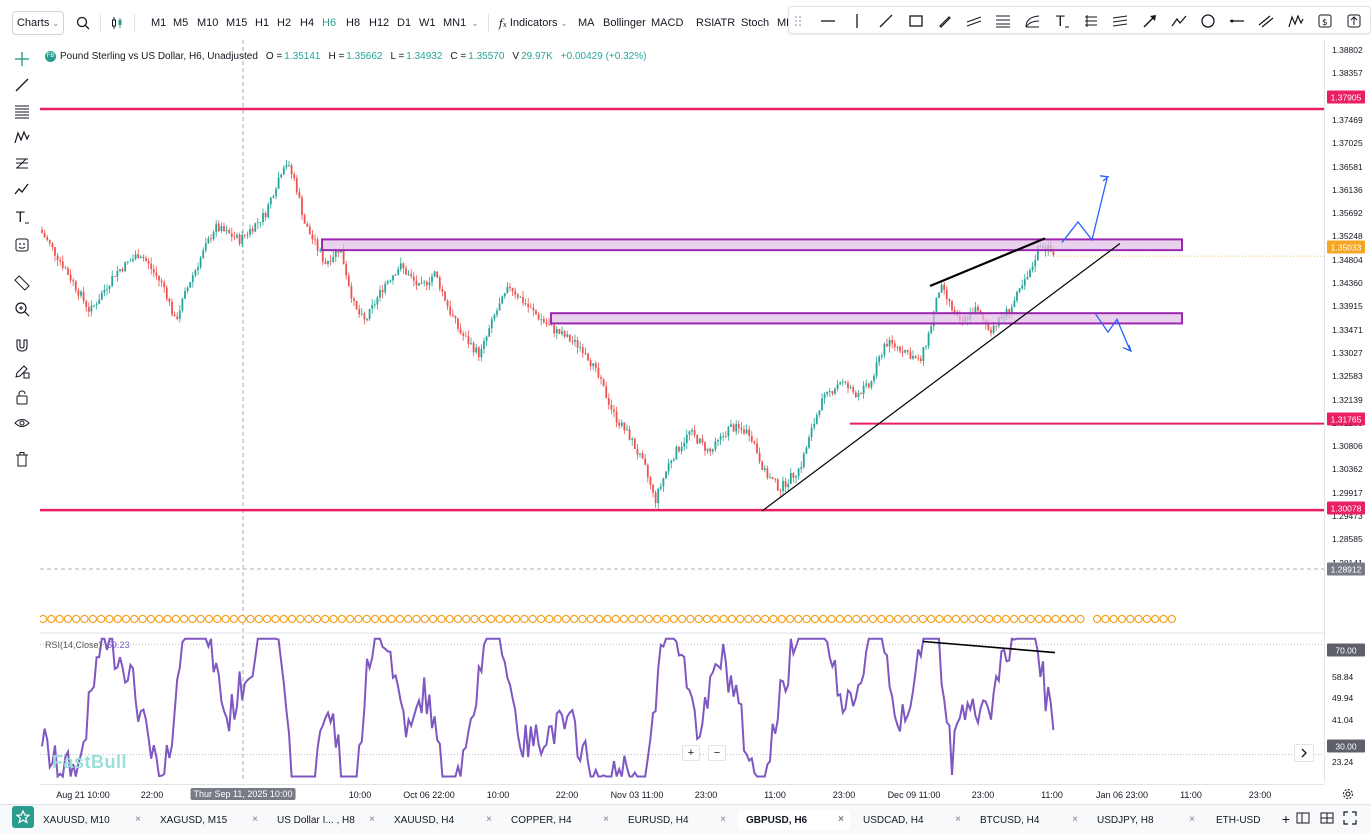 The image size is (1371, 834). I want to click on rsi-legend: RSI(14,Close) 59.23, so click(87, 645).